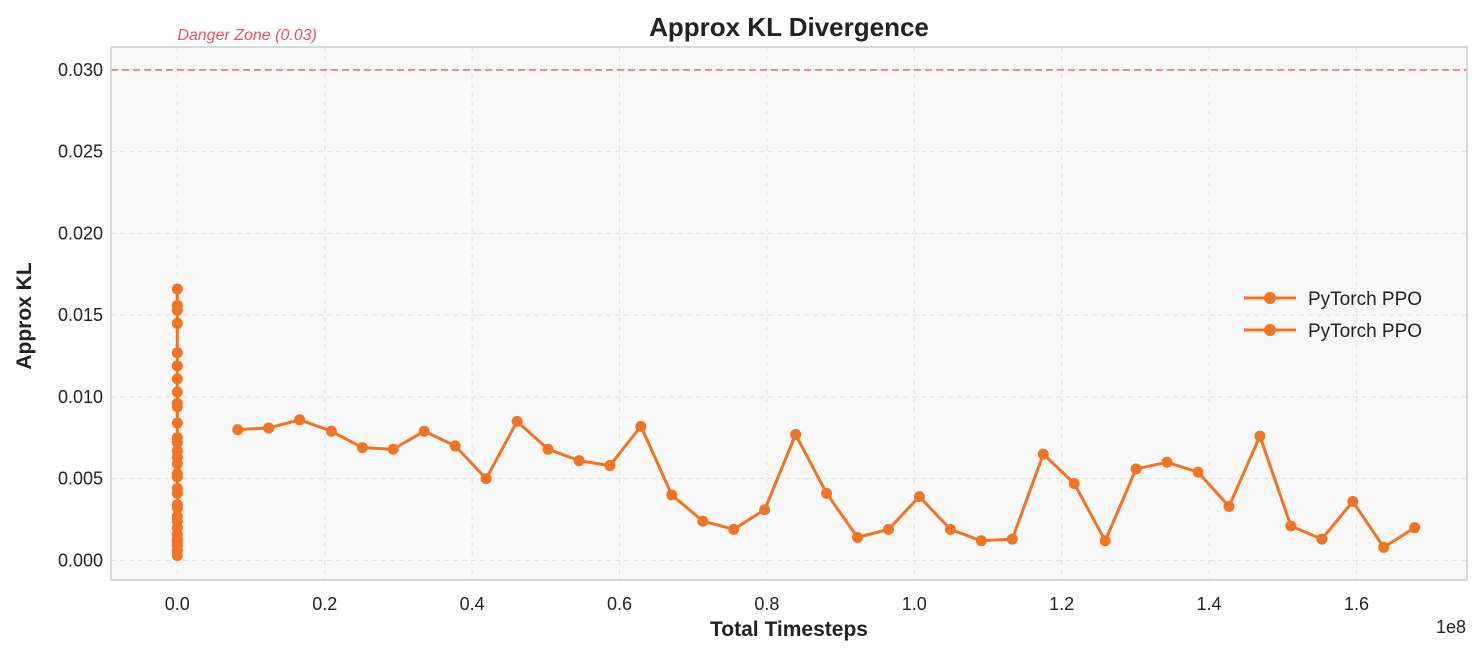  I want to click on y-tick-label: 0.015, so click(80, 315).